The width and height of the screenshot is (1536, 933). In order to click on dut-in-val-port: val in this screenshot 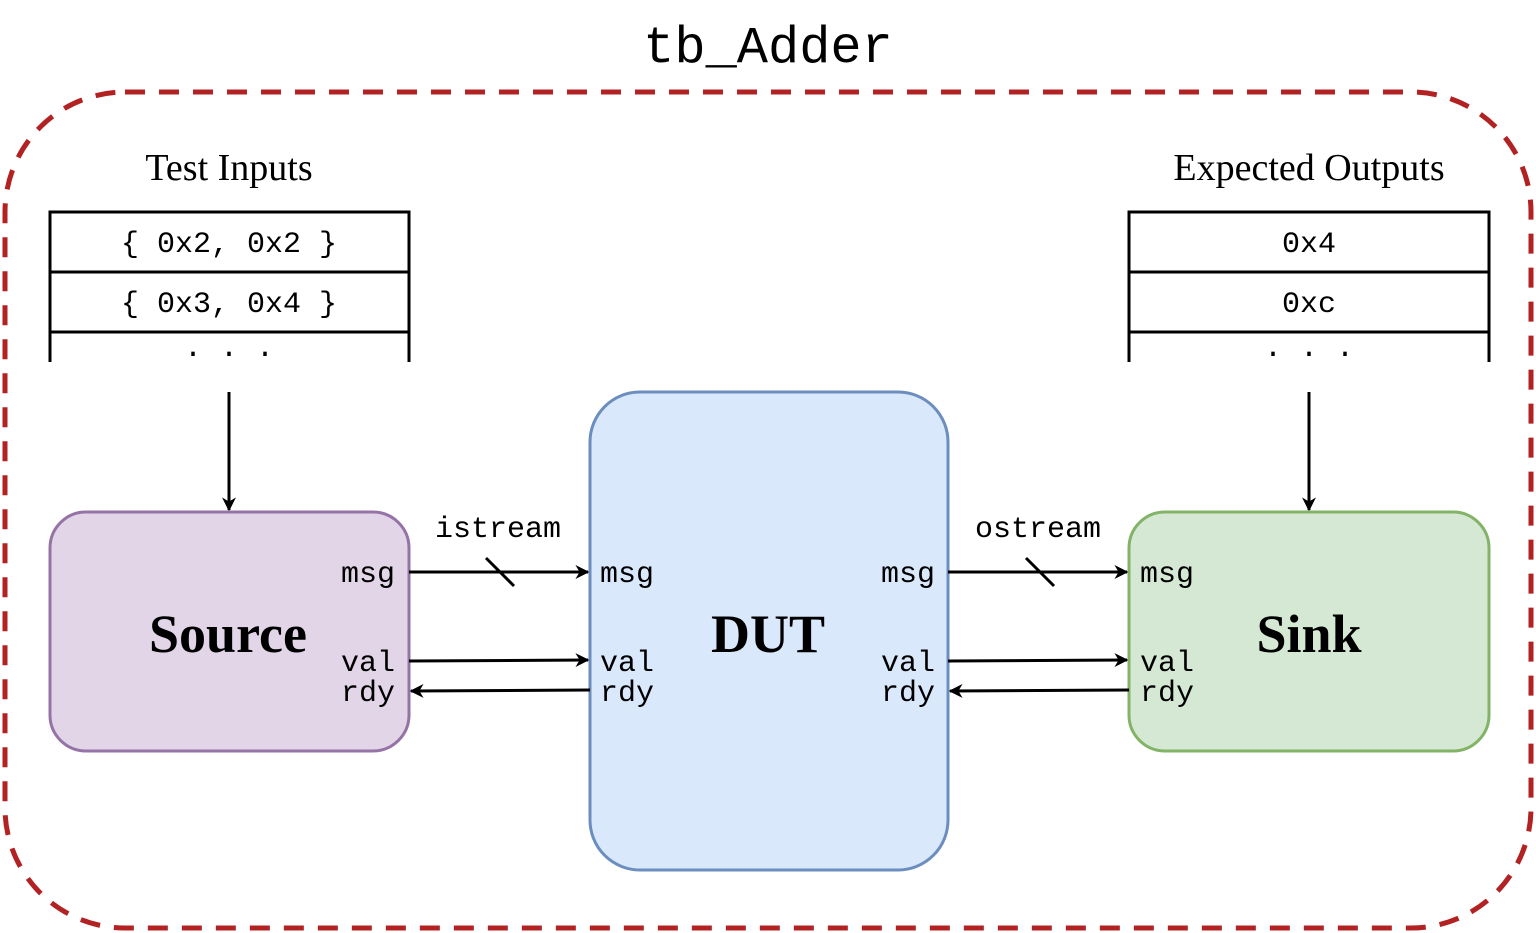, I will do `click(627, 664)`.